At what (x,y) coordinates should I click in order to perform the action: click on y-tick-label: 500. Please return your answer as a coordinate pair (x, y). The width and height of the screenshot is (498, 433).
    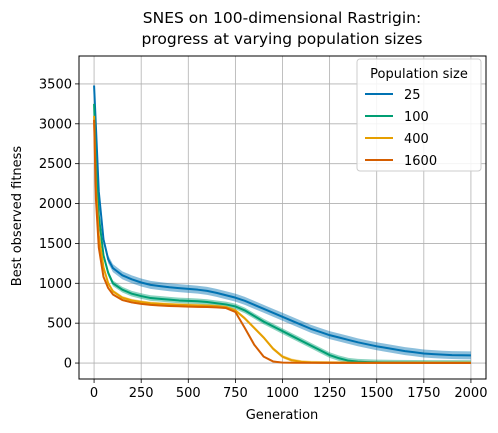
    Looking at the image, I should click on (59, 324).